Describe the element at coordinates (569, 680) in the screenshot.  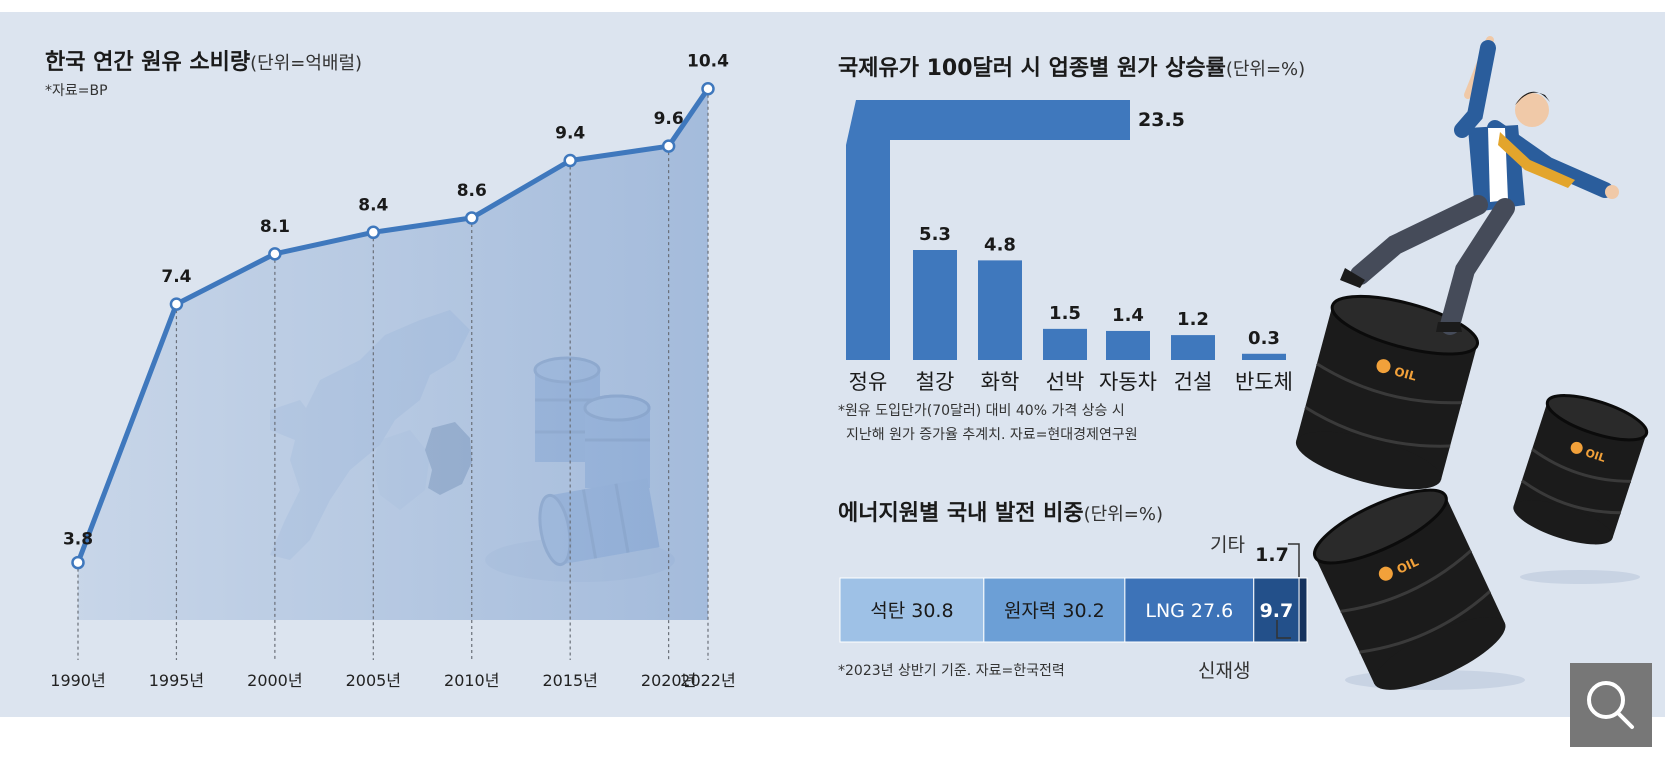
I see `x-tick-label: 2015년` at that location.